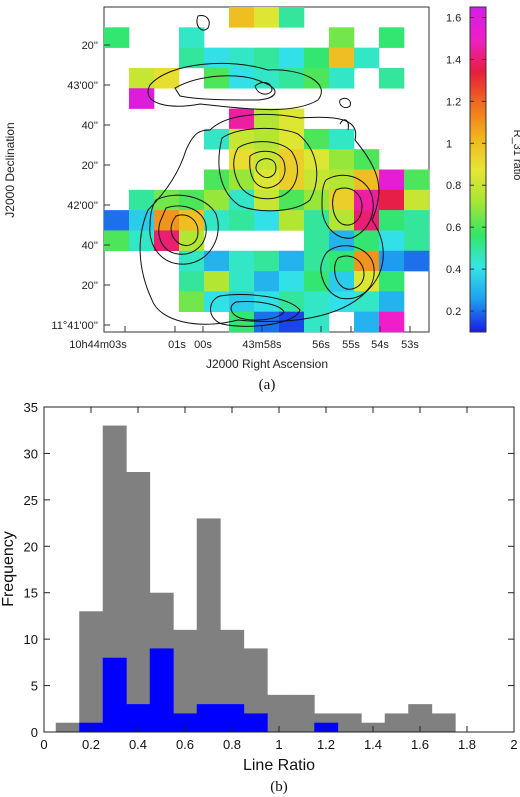 This screenshot has width=520, height=797. I want to click on map-y-tick-label: 11°41'00'', so click(74, 326).